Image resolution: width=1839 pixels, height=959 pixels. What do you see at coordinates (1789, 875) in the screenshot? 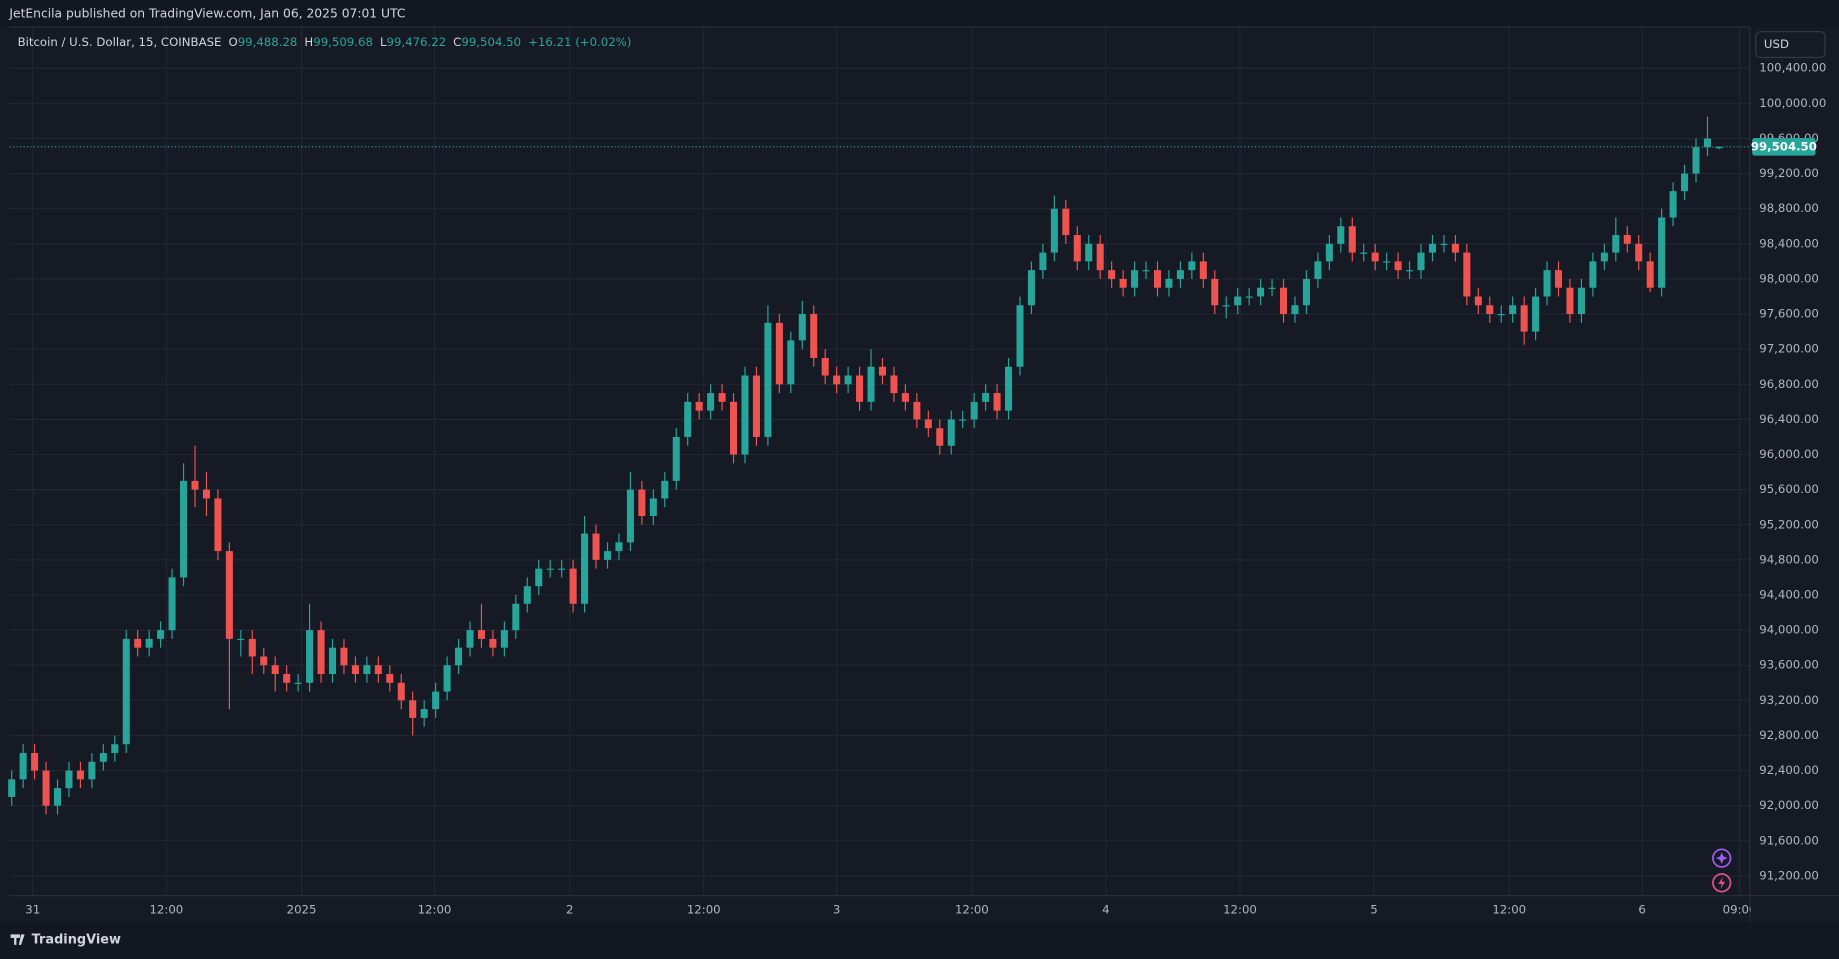
I see `y-tick-label: 91,200.00` at bounding box center [1789, 875].